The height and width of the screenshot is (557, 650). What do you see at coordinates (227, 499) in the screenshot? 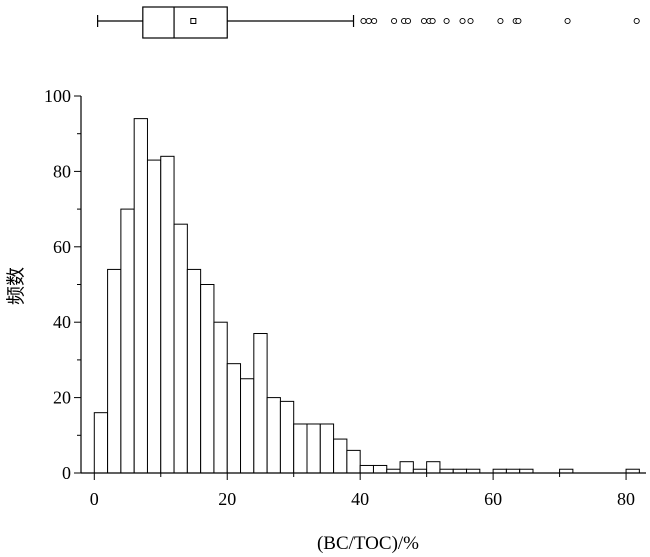
I see `x-tick-label: 20` at bounding box center [227, 499].